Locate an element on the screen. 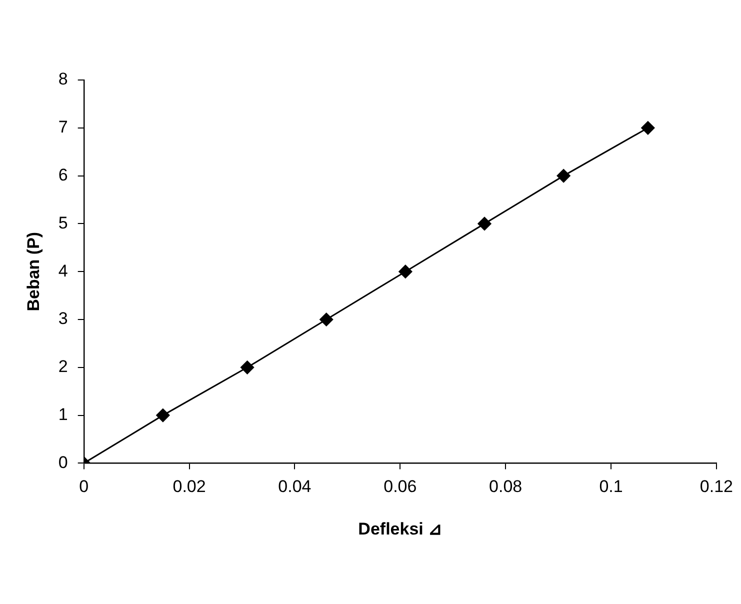 The image size is (741, 604). y-tick-label: 6 is located at coordinates (63, 174).